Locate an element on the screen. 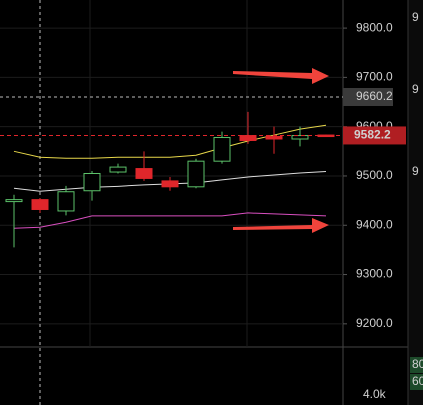  side-fragment: 80 is located at coordinates (417, 364).